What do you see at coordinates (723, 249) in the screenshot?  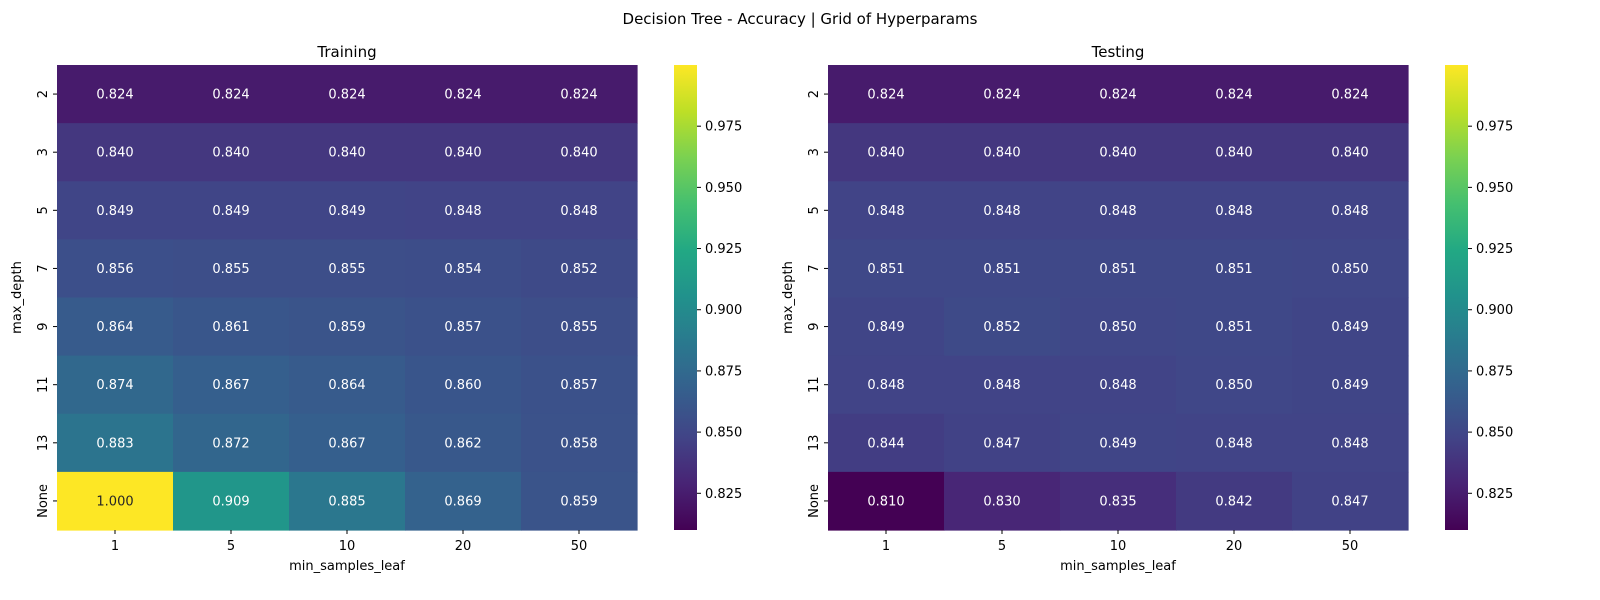 I see `training-colorbar-tick-label: 0.925` at bounding box center [723, 249].